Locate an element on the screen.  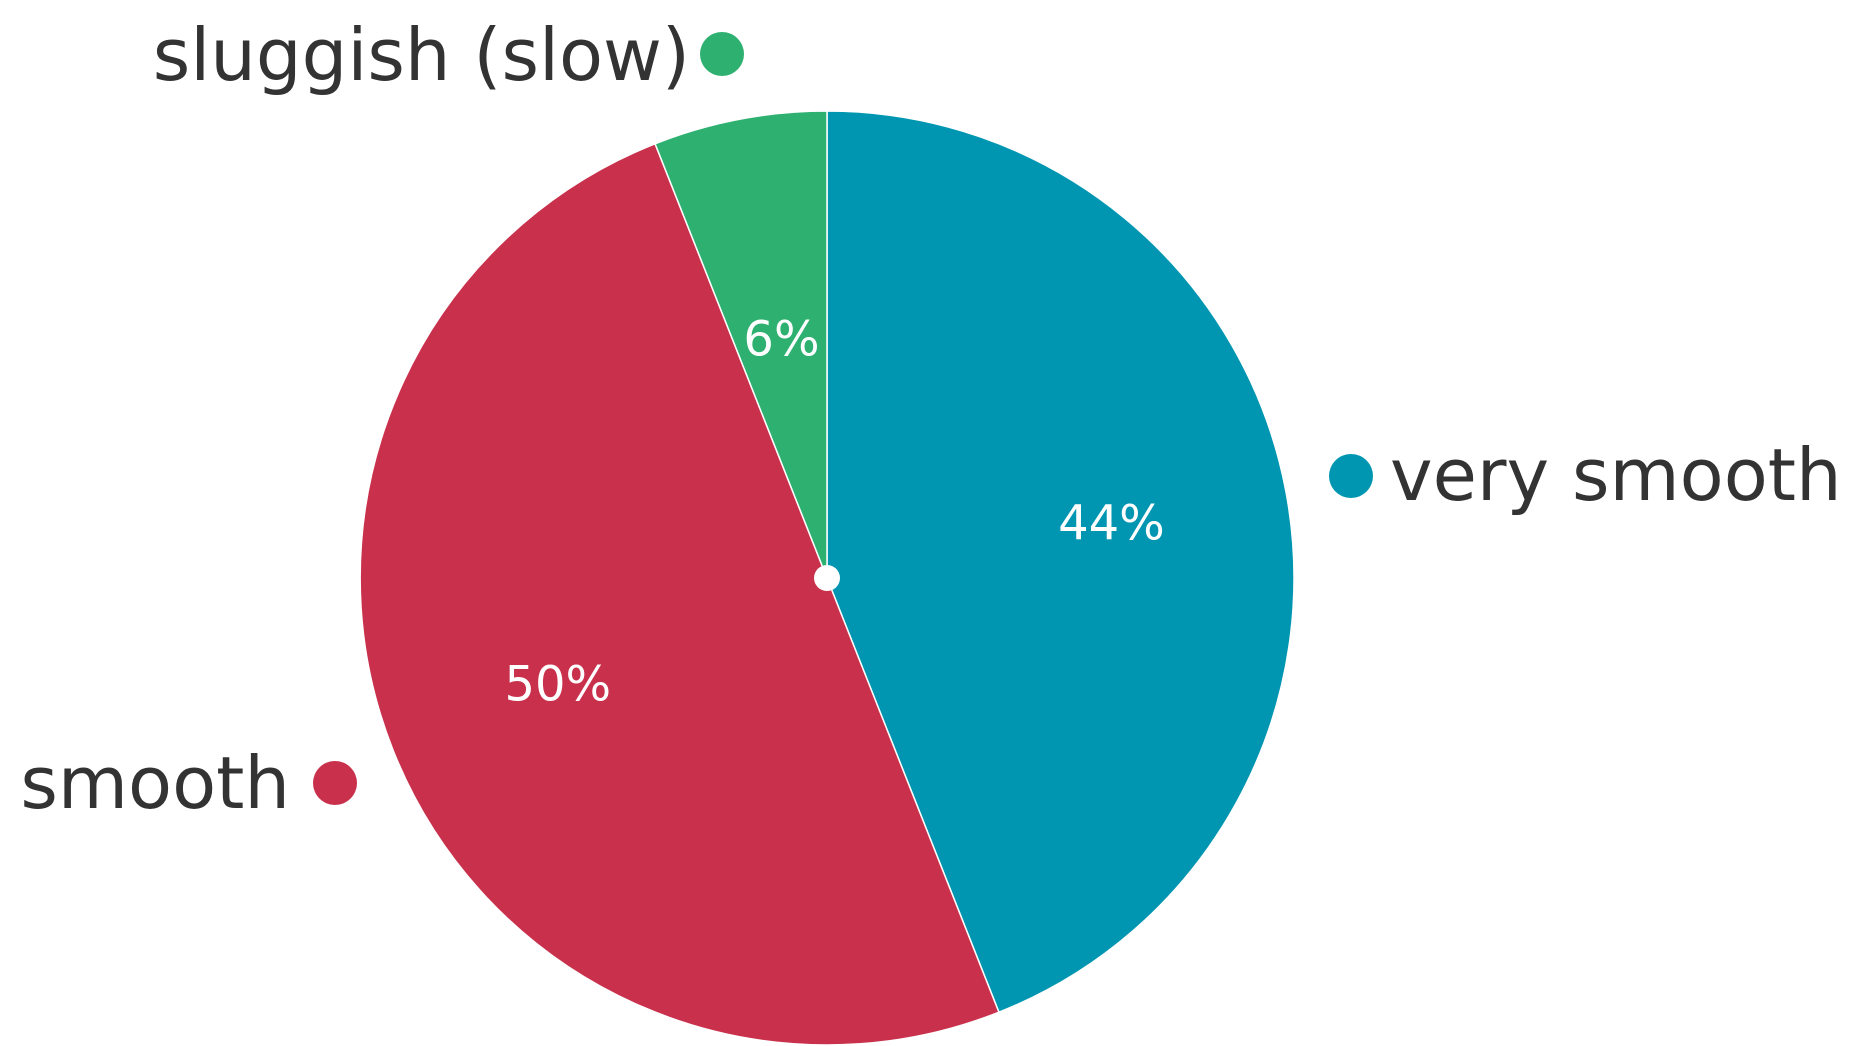
slice-label-smooth: 50% is located at coordinates (557, 685).